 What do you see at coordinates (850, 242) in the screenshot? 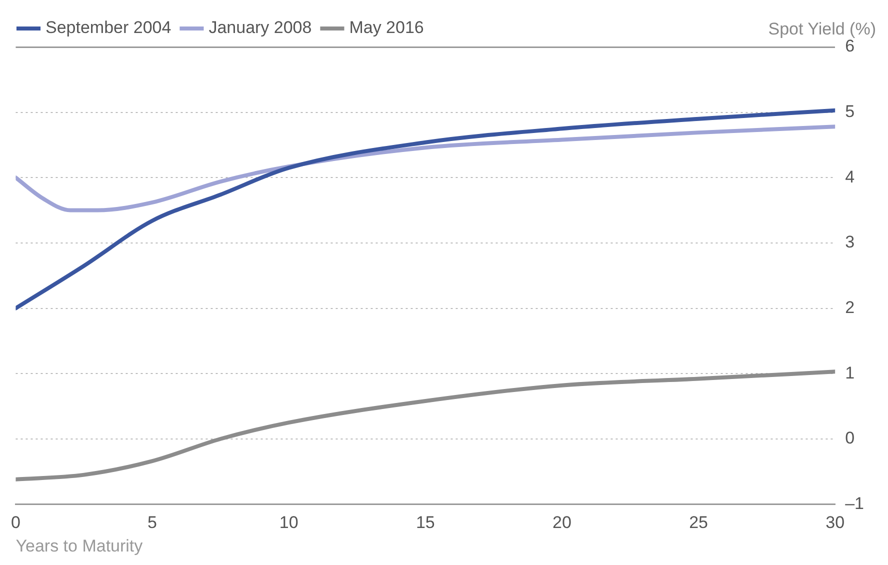
I see `y-tick-label: 3` at bounding box center [850, 242].